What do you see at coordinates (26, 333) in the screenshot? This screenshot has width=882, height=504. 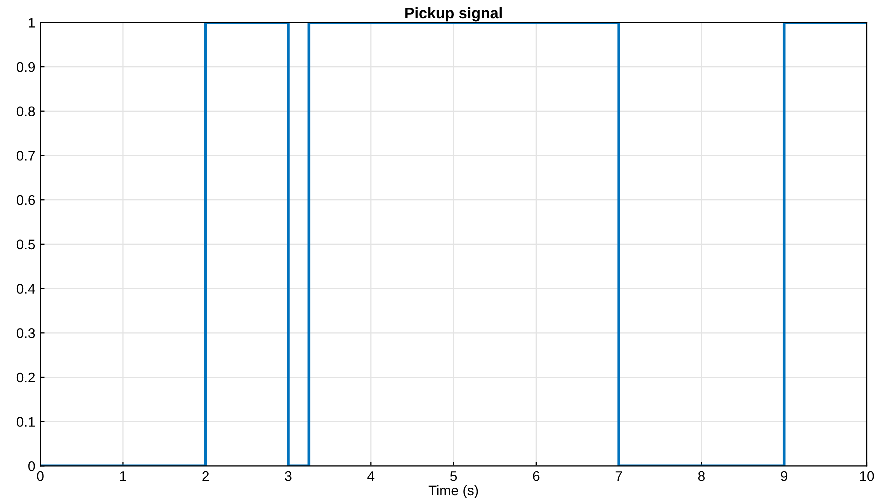 I see `y-tick-label: 0.3` at bounding box center [26, 333].